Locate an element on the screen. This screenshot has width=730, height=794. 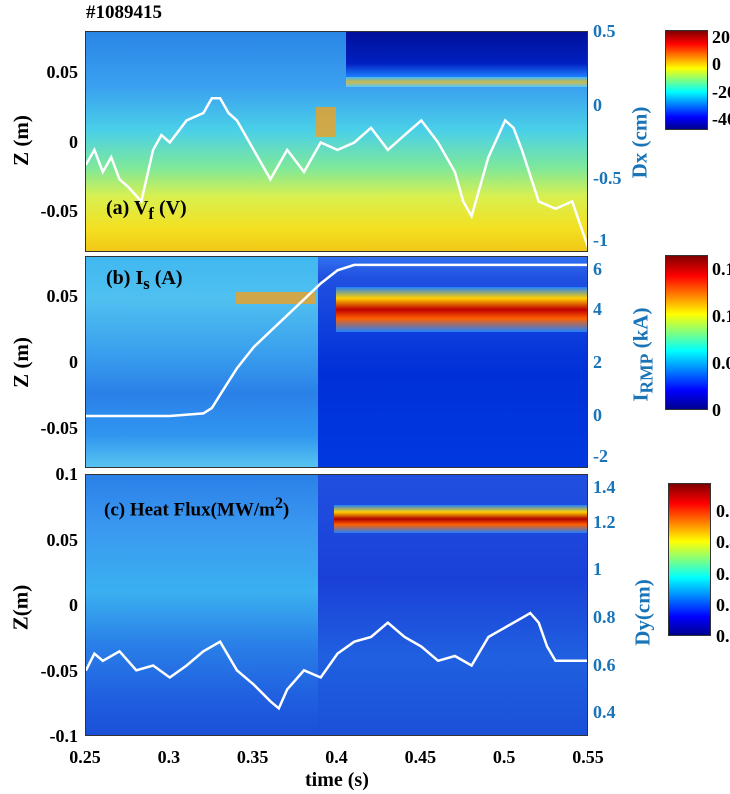
panel-b-label-sub: s is located at coordinates (146, 283).